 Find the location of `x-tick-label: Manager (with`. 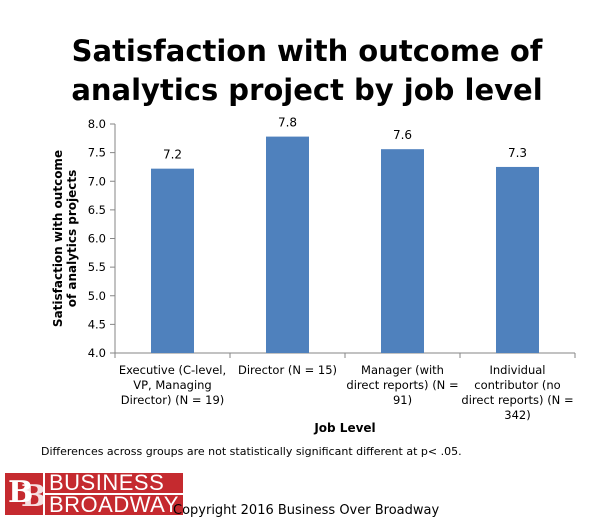

x-tick-label: Manager (with is located at coordinates (402, 370).